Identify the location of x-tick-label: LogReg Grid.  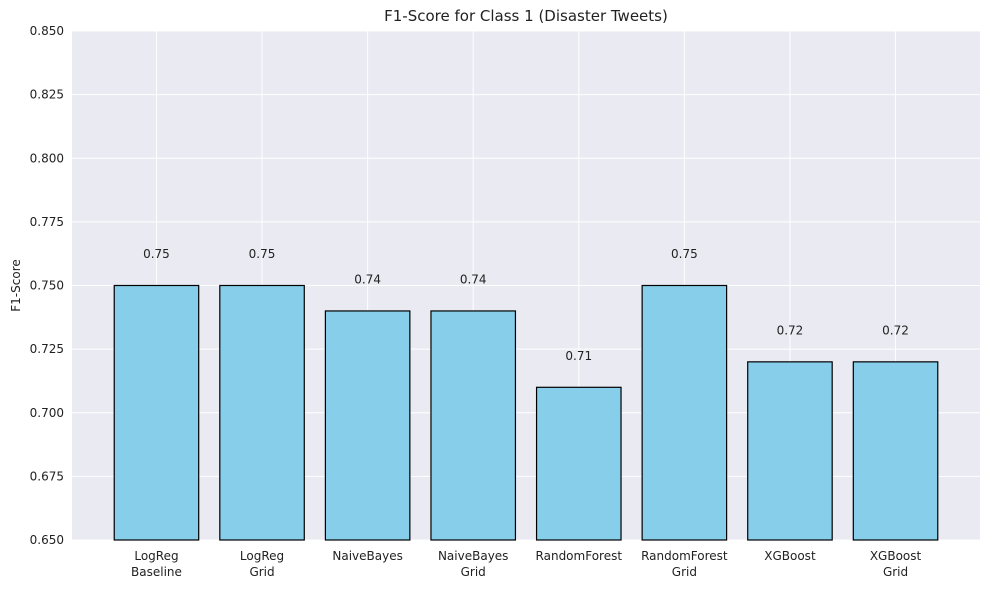
(262, 564).